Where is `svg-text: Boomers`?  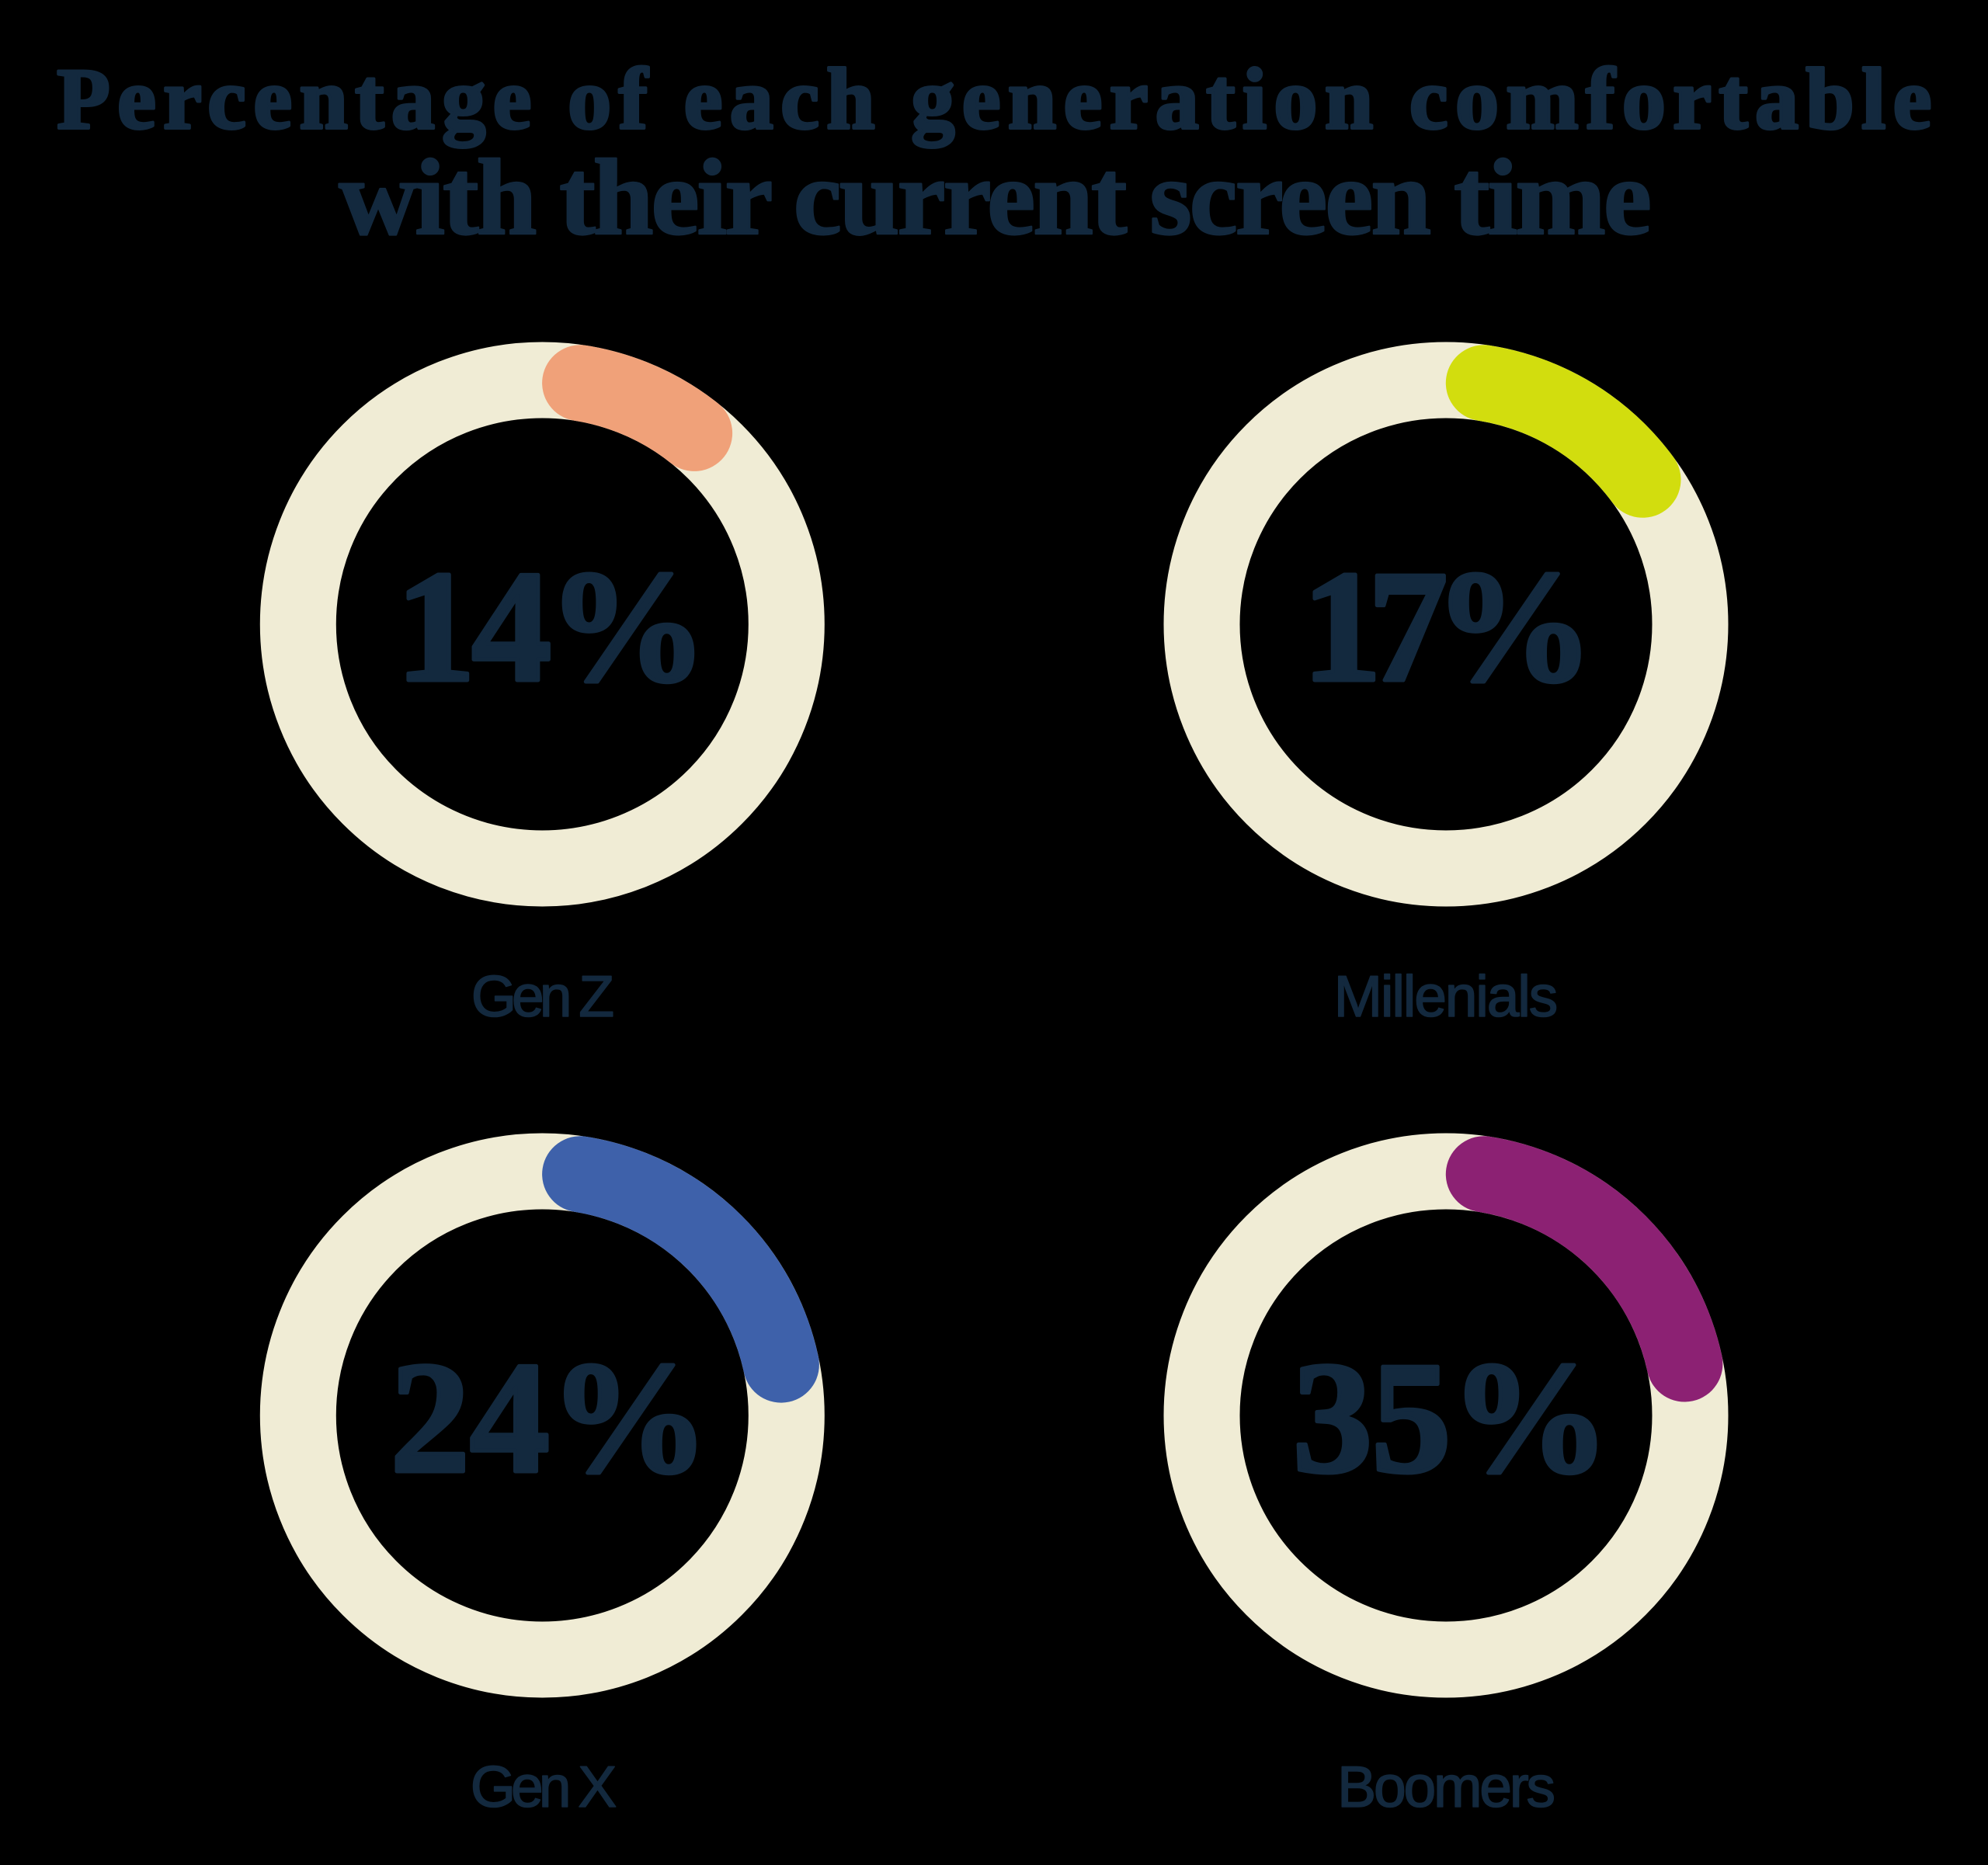 svg-text: Boomers is located at coordinates (1445, 1786).